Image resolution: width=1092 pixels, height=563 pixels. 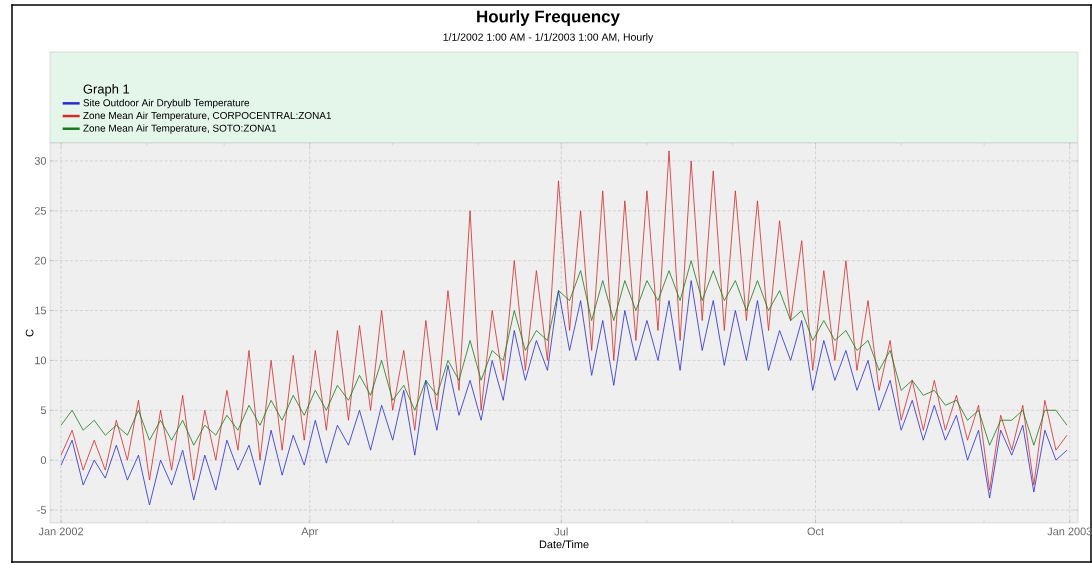 I want to click on legend-title: Graph 1, so click(x=106, y=90).